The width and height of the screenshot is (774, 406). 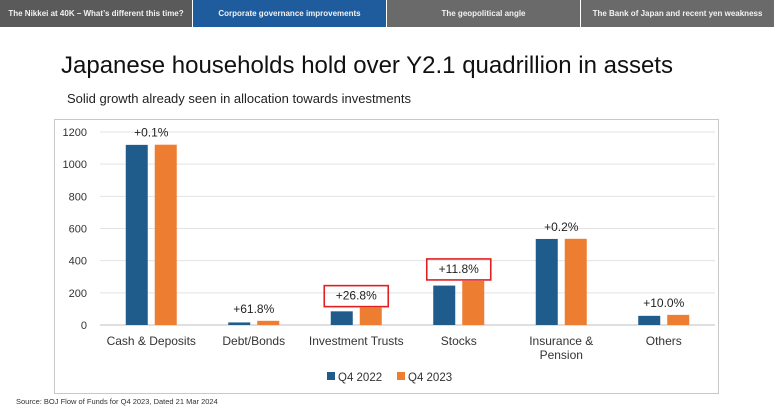 I want to click on x-tick-label: Pension, so click(x=561, y=355).